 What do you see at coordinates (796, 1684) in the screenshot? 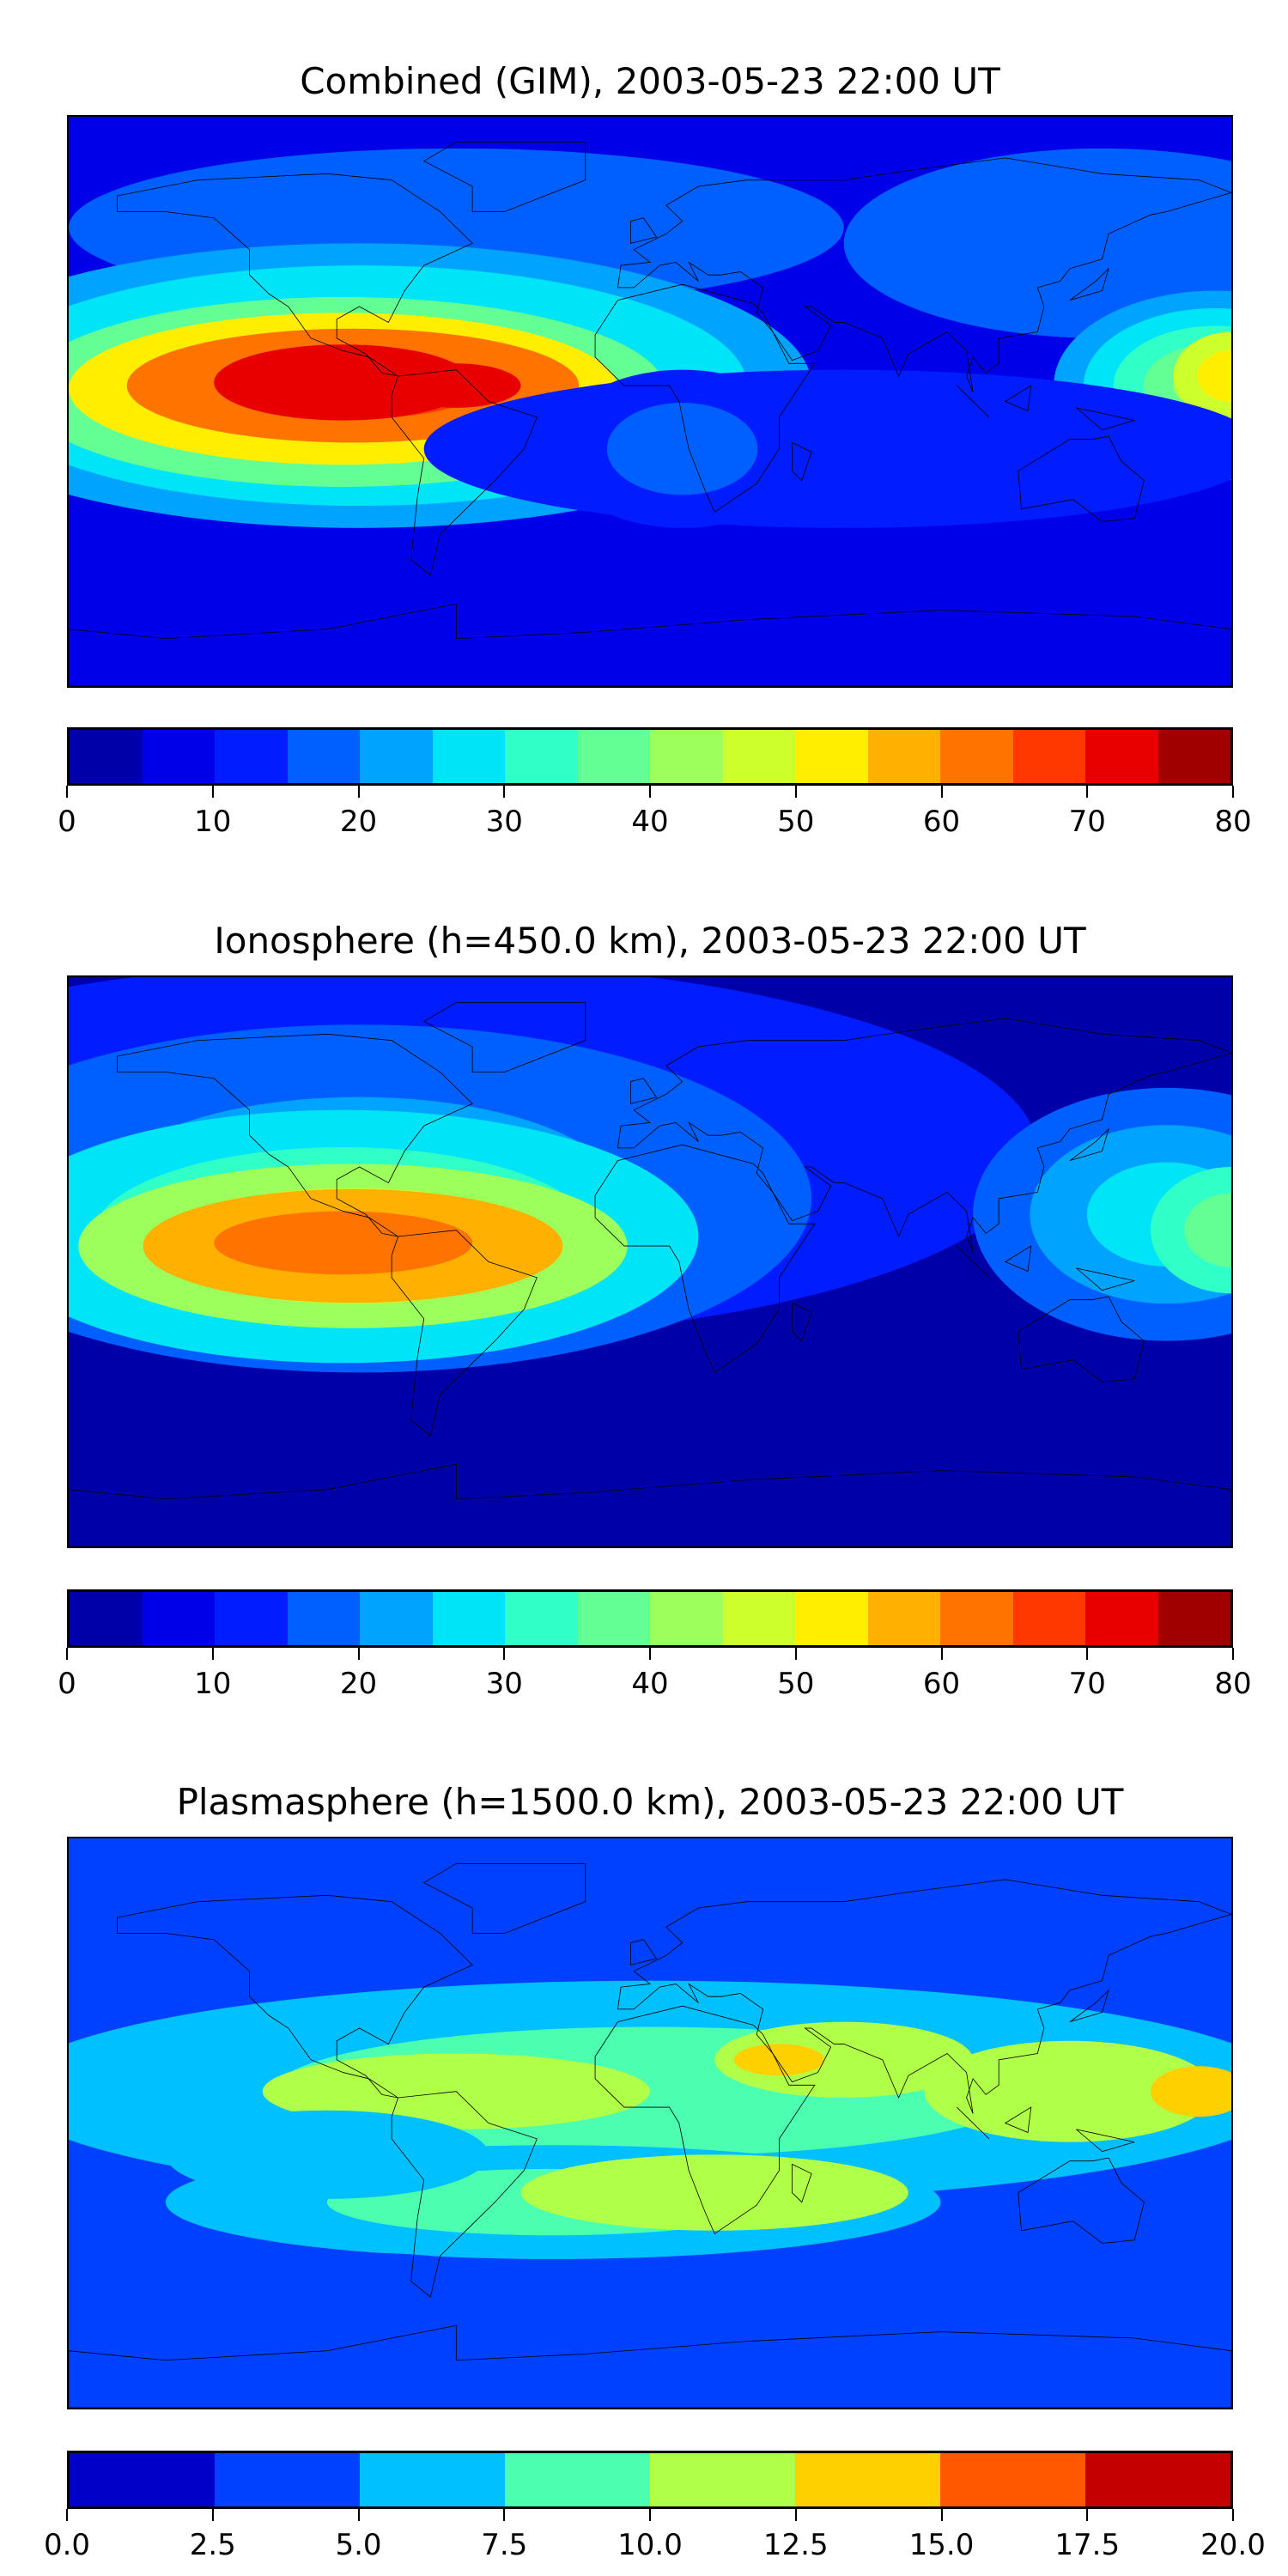
I see `tick-label: 50` at bounding box center [796, 1684].